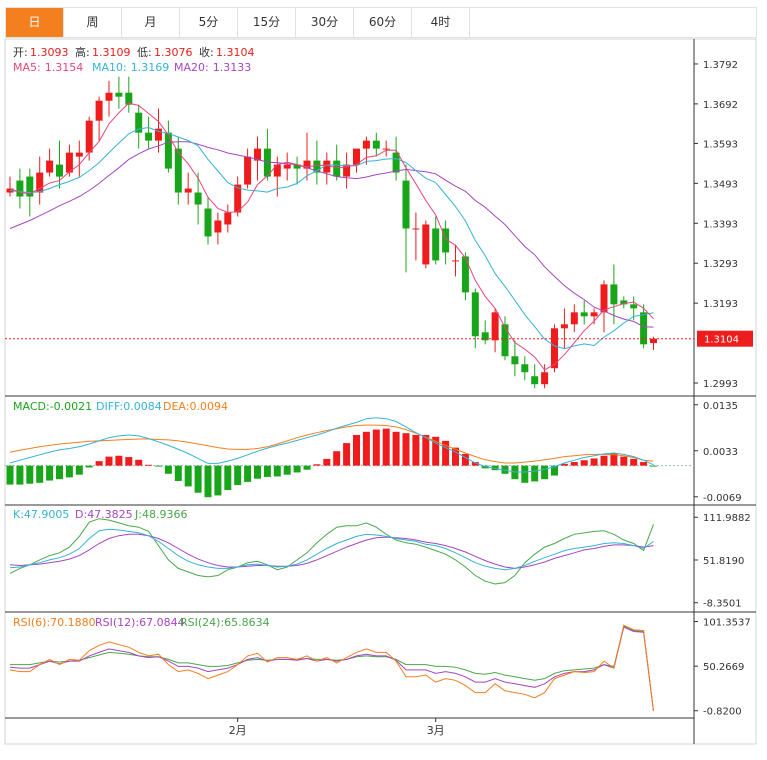 The height and width of the screenshot is (760, 767). Describe the element at coordinates (722, 498) in the screenshot. I see `macd-tick-label: -0.0069` at that location.